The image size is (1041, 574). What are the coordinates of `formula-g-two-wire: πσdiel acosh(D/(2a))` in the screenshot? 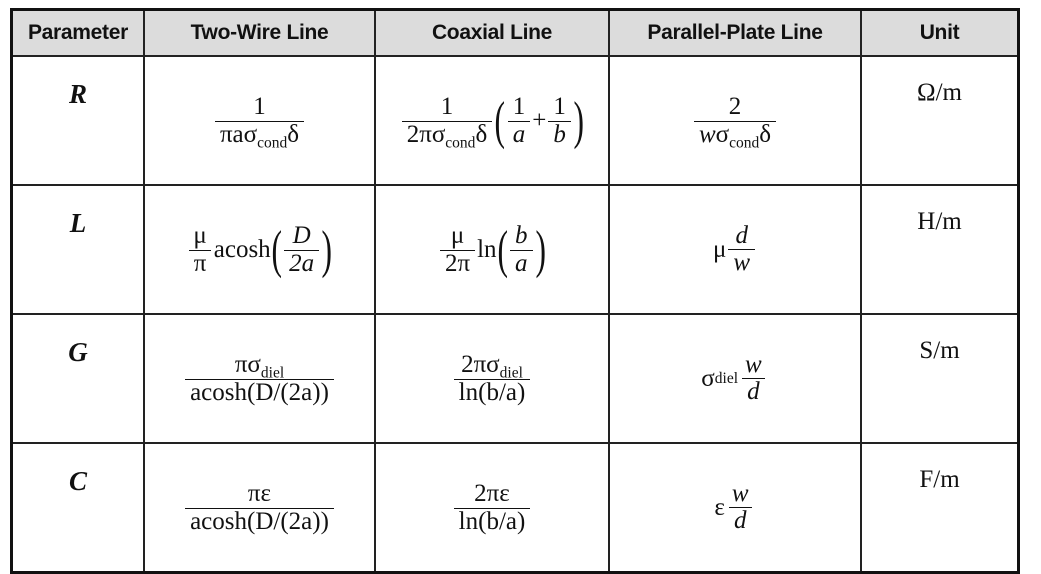 It's located at (259, 378).